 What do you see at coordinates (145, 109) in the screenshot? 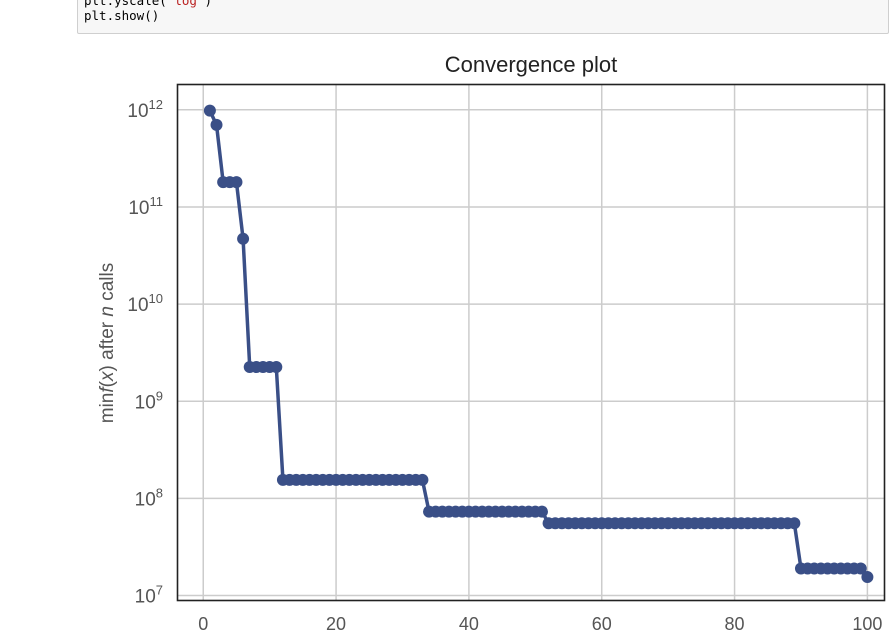
I see `y-tick-label: 10¹²` at bounding box center [145, 109].